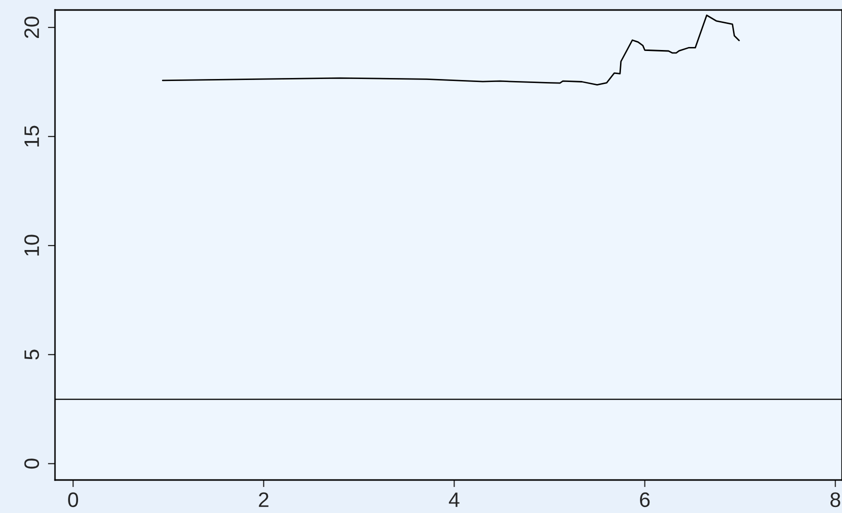 Image resolution: width=842 pixels, height=513 pixels. What do you see at coordinates (454, 499) in the screenshot?
I see `x-tick-label: 4` at bounding box center [454, 499].